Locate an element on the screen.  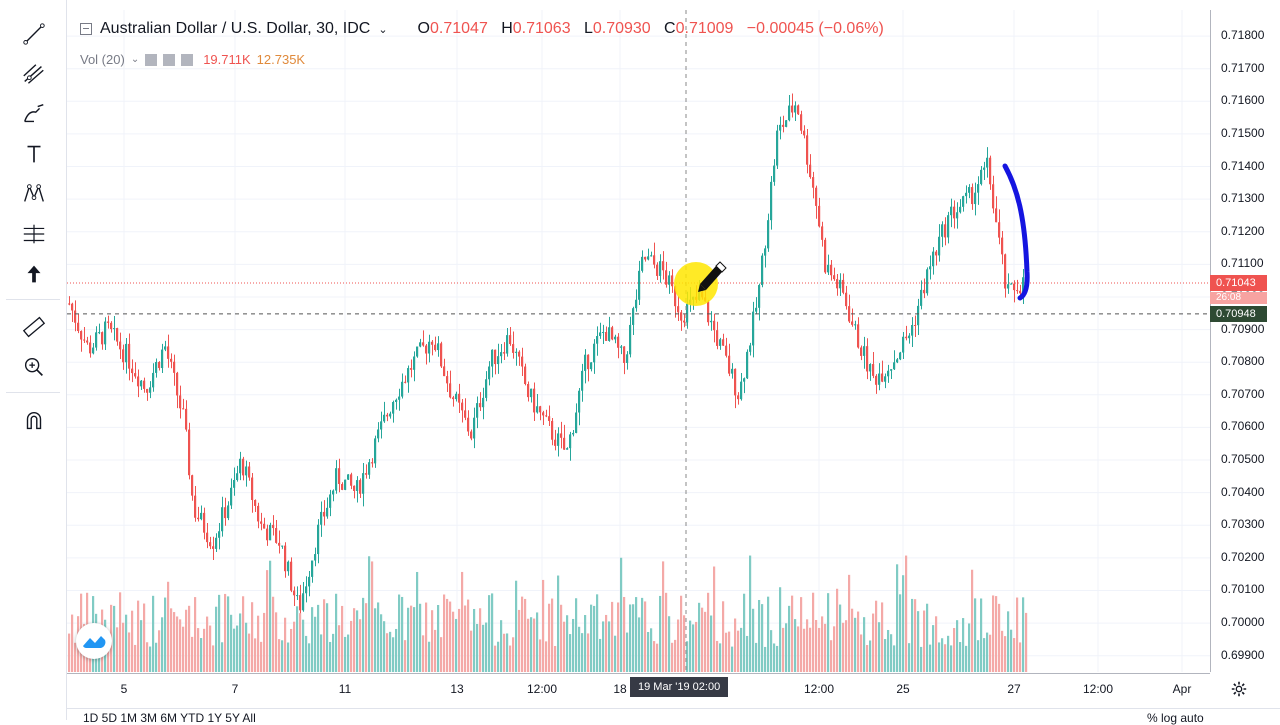
brush-icon is located at coordinates (34, 114).